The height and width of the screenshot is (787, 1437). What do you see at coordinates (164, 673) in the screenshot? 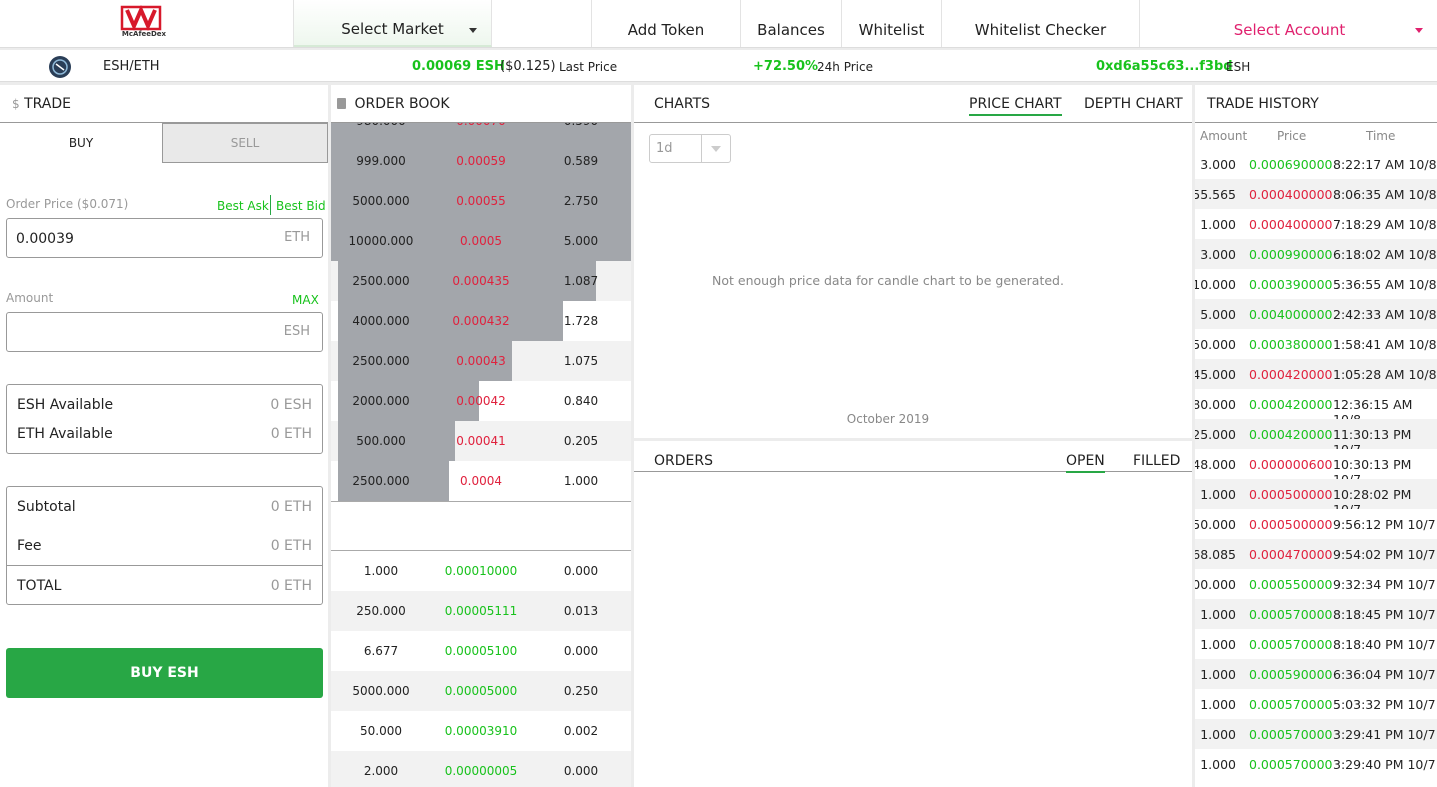
I see `buy-esh-button: BUY ESH` at bounding box center [164, 673].